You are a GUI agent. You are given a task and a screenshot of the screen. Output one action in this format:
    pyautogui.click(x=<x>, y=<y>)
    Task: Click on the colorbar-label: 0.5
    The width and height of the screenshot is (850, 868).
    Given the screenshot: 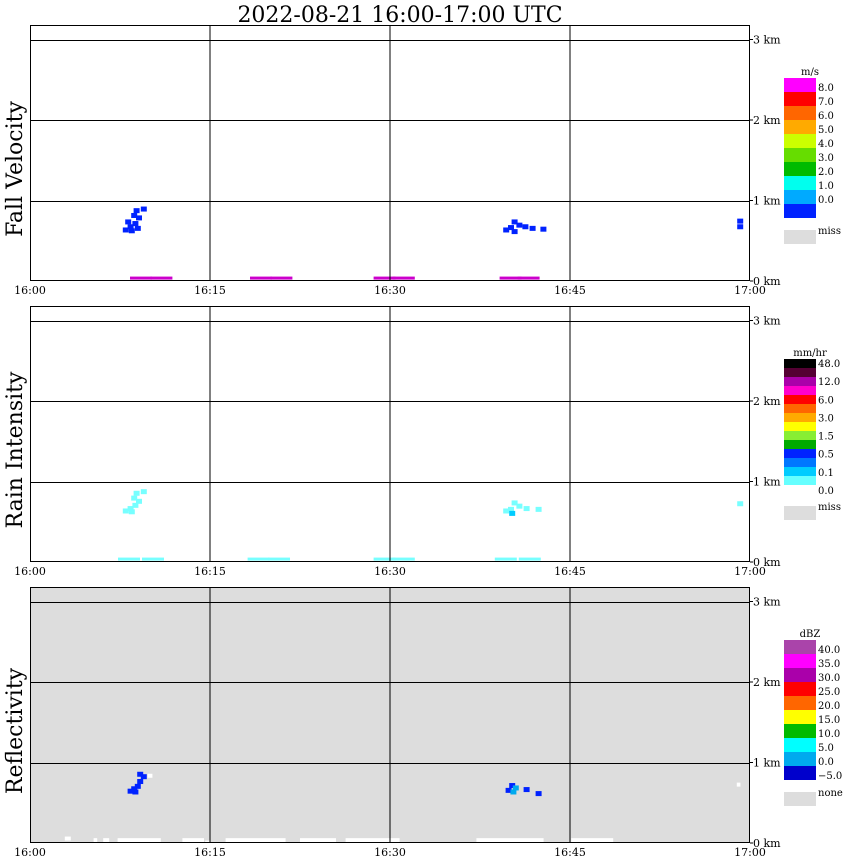 What is the action you would take?
    pyautogui.click(x=826, y=455)
    